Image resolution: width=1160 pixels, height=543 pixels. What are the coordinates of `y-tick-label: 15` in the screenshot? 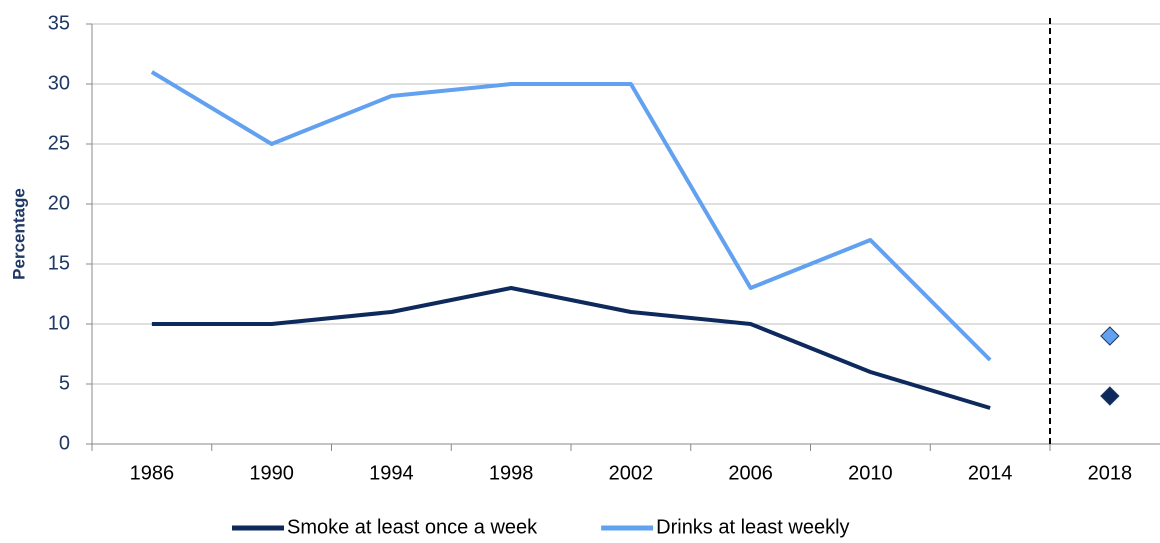 It's located at (59, 263).